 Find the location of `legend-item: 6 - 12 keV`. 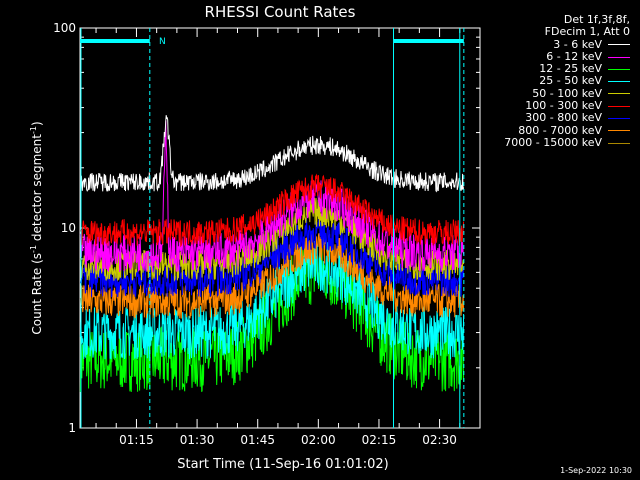

legend-item: 6 - 12 keV is located at coordinates (567, 56).